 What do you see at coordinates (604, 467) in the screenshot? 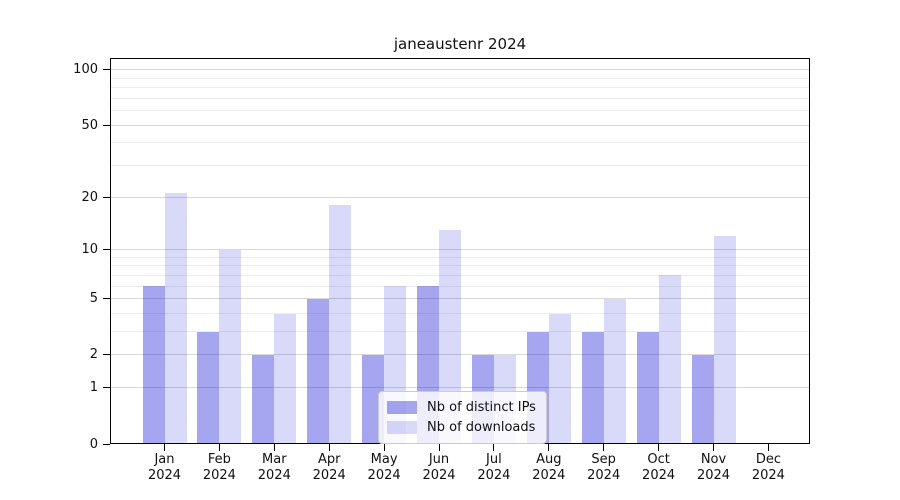
I see `x-tick-label: Sep 2024` at bounding box center [604, 467].